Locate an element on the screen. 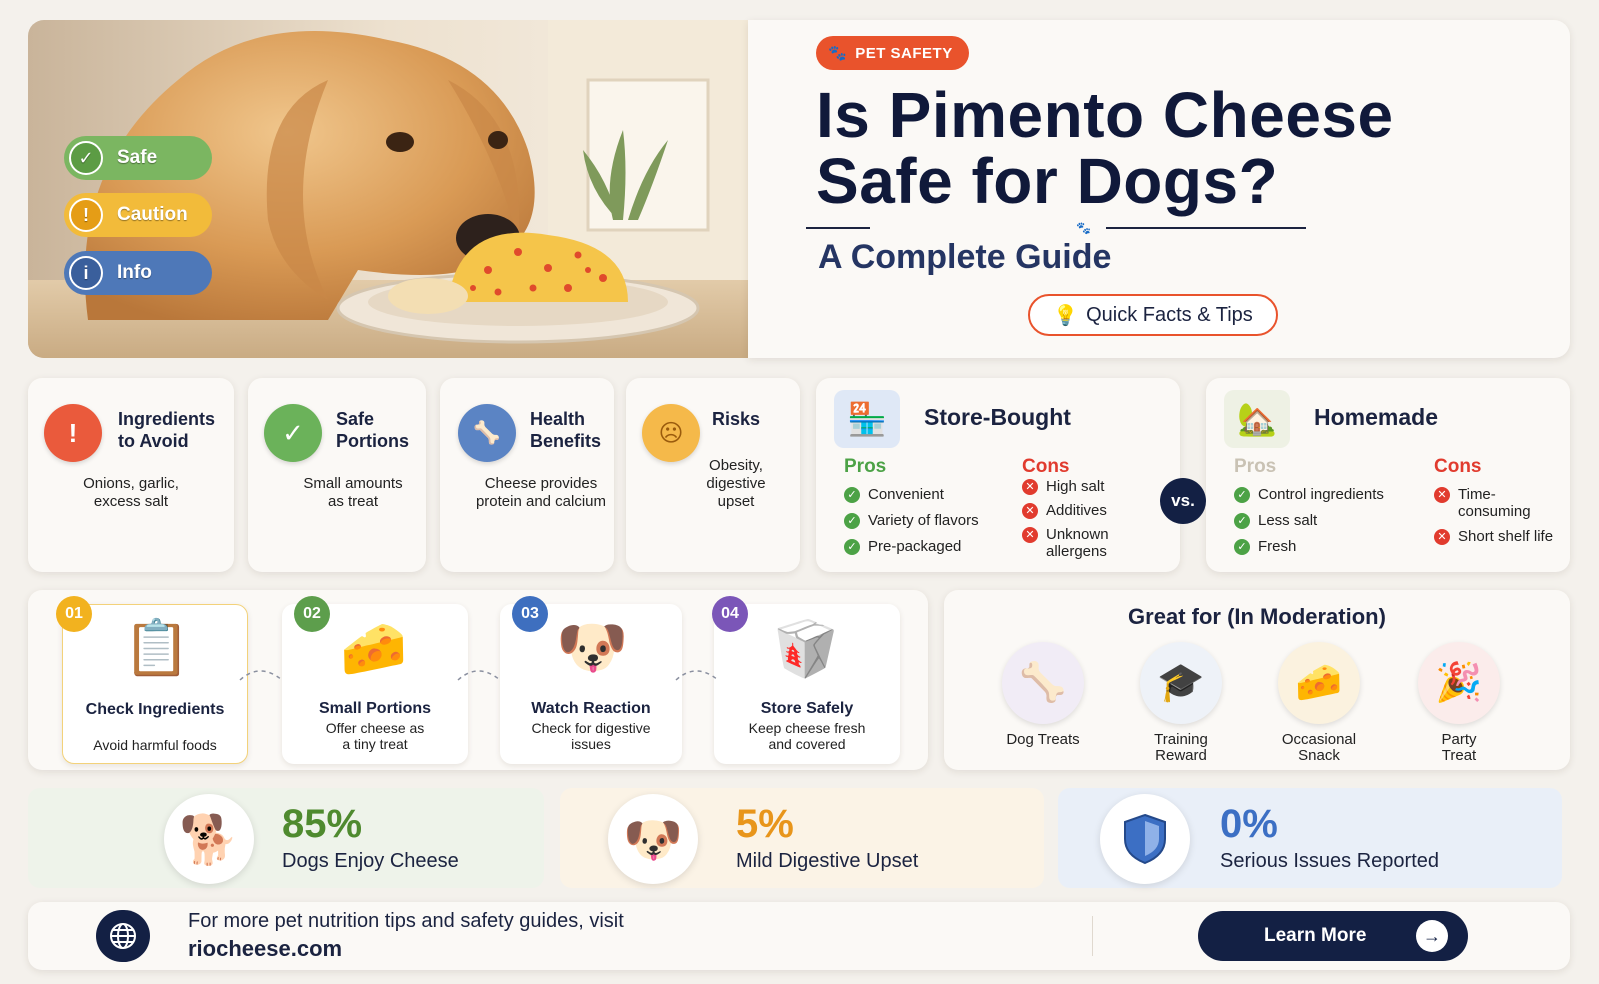 Image resolution: width=1599 pixels, height=984 pixels. clipboard-icon: 📋 is located at coordinates (157, 648).